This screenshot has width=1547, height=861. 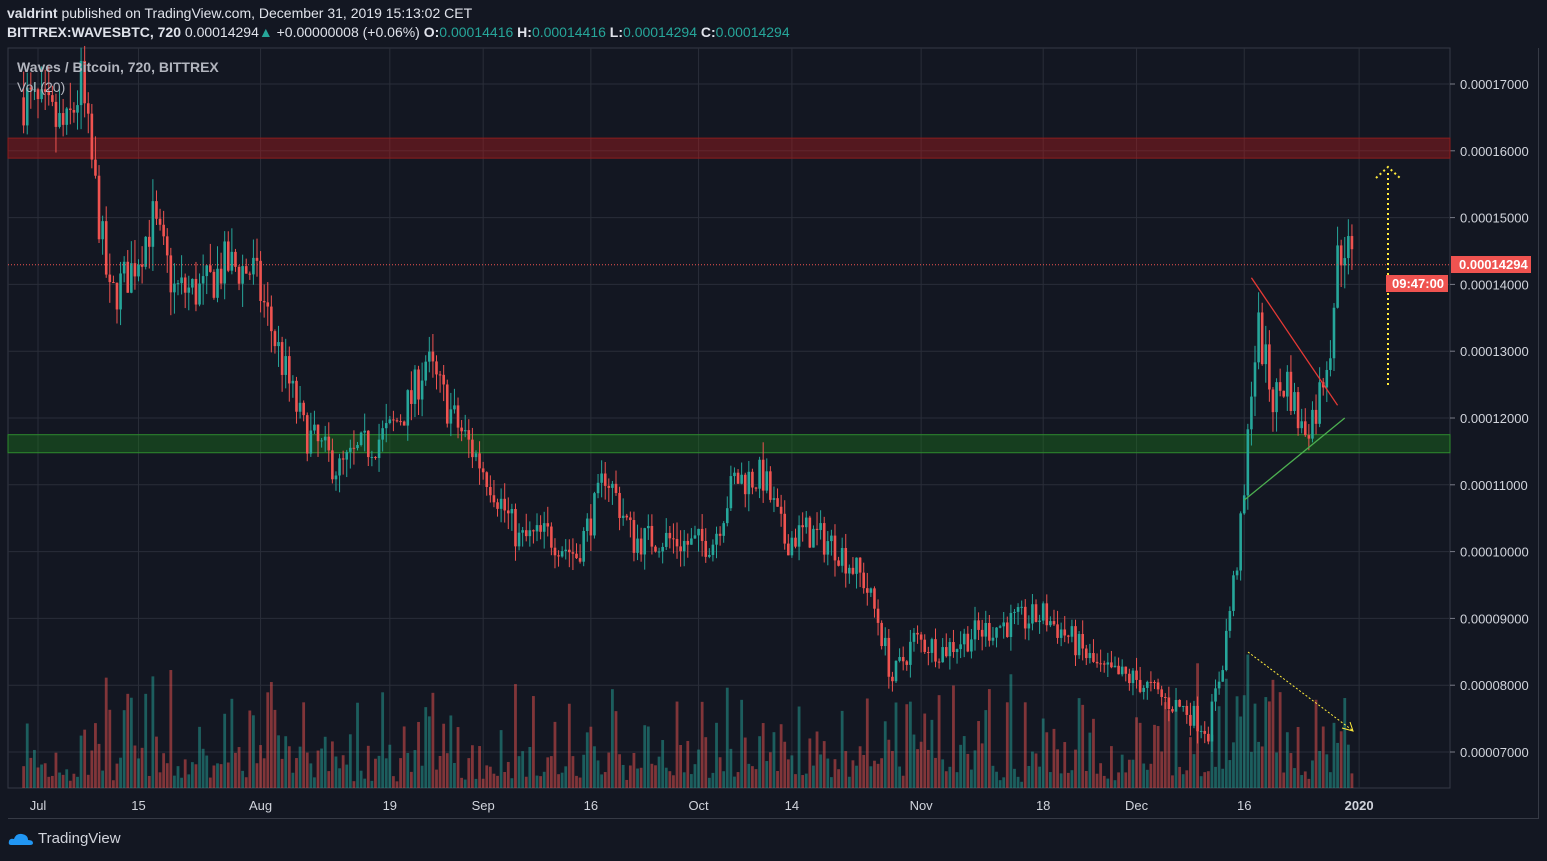 I want to click on volume-legend: Vol (20), so click(x=41, y=87).